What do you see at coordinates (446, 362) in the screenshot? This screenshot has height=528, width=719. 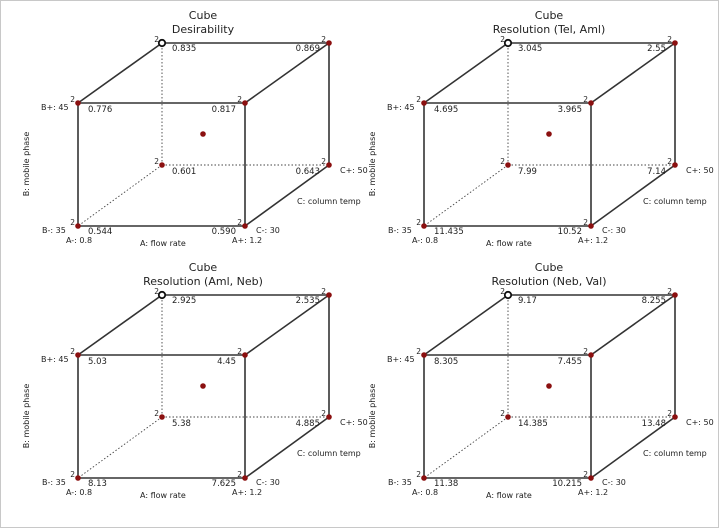 I see `vertex-value-label: 8.305` at bounding box center [446, 362].